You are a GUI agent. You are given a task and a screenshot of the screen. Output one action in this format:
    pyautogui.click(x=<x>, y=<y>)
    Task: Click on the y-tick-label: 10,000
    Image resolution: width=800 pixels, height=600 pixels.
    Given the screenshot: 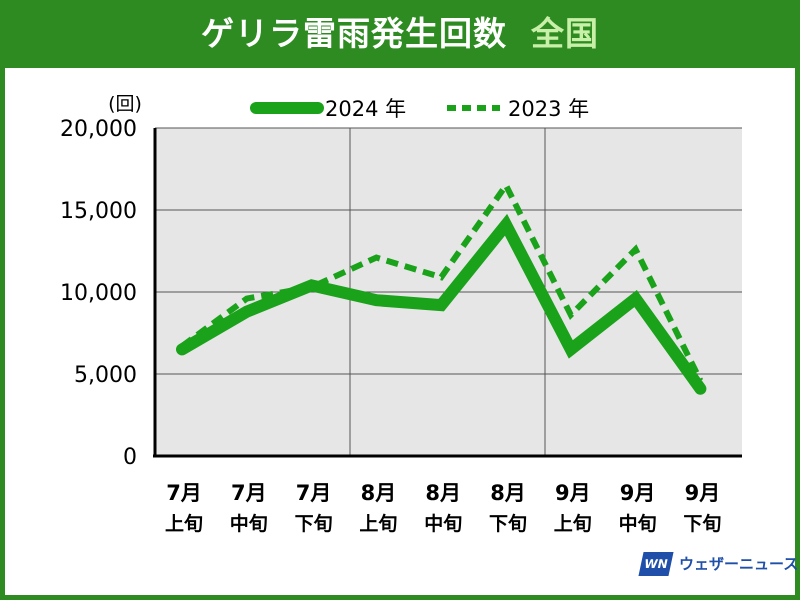 What is the action you would take?
    pyautogui.click(x=98, y=293)
    